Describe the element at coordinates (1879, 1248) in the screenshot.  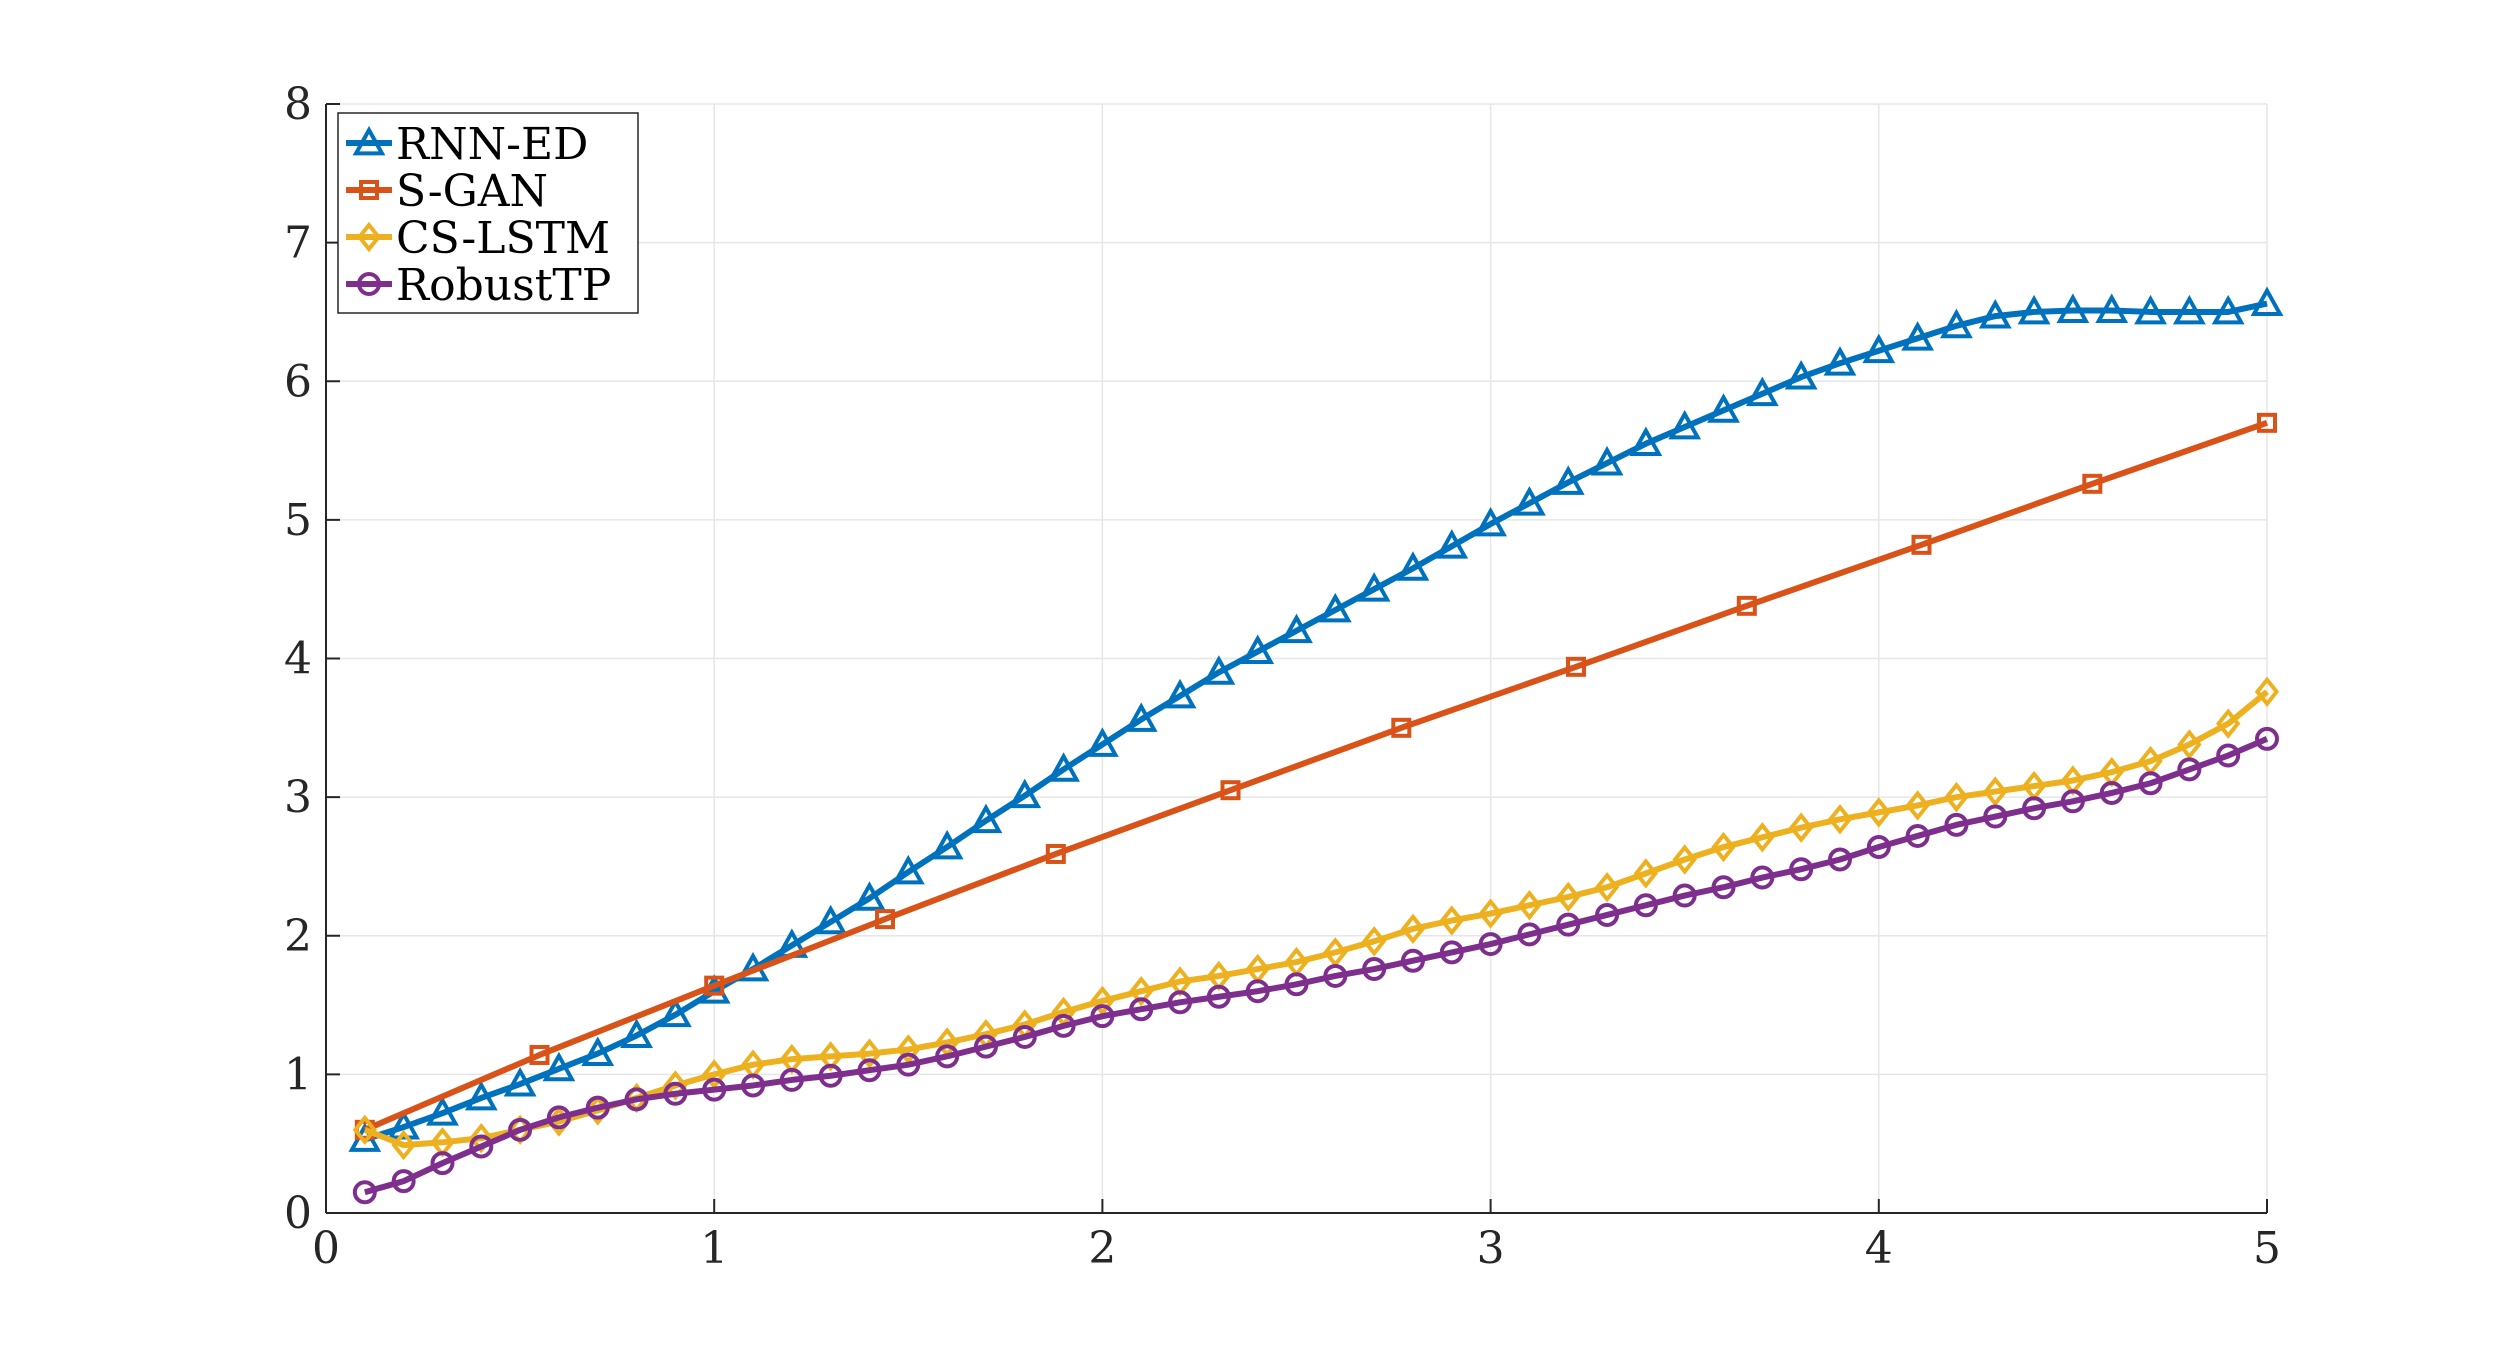
I see `x-tick-label: 4` at that location.